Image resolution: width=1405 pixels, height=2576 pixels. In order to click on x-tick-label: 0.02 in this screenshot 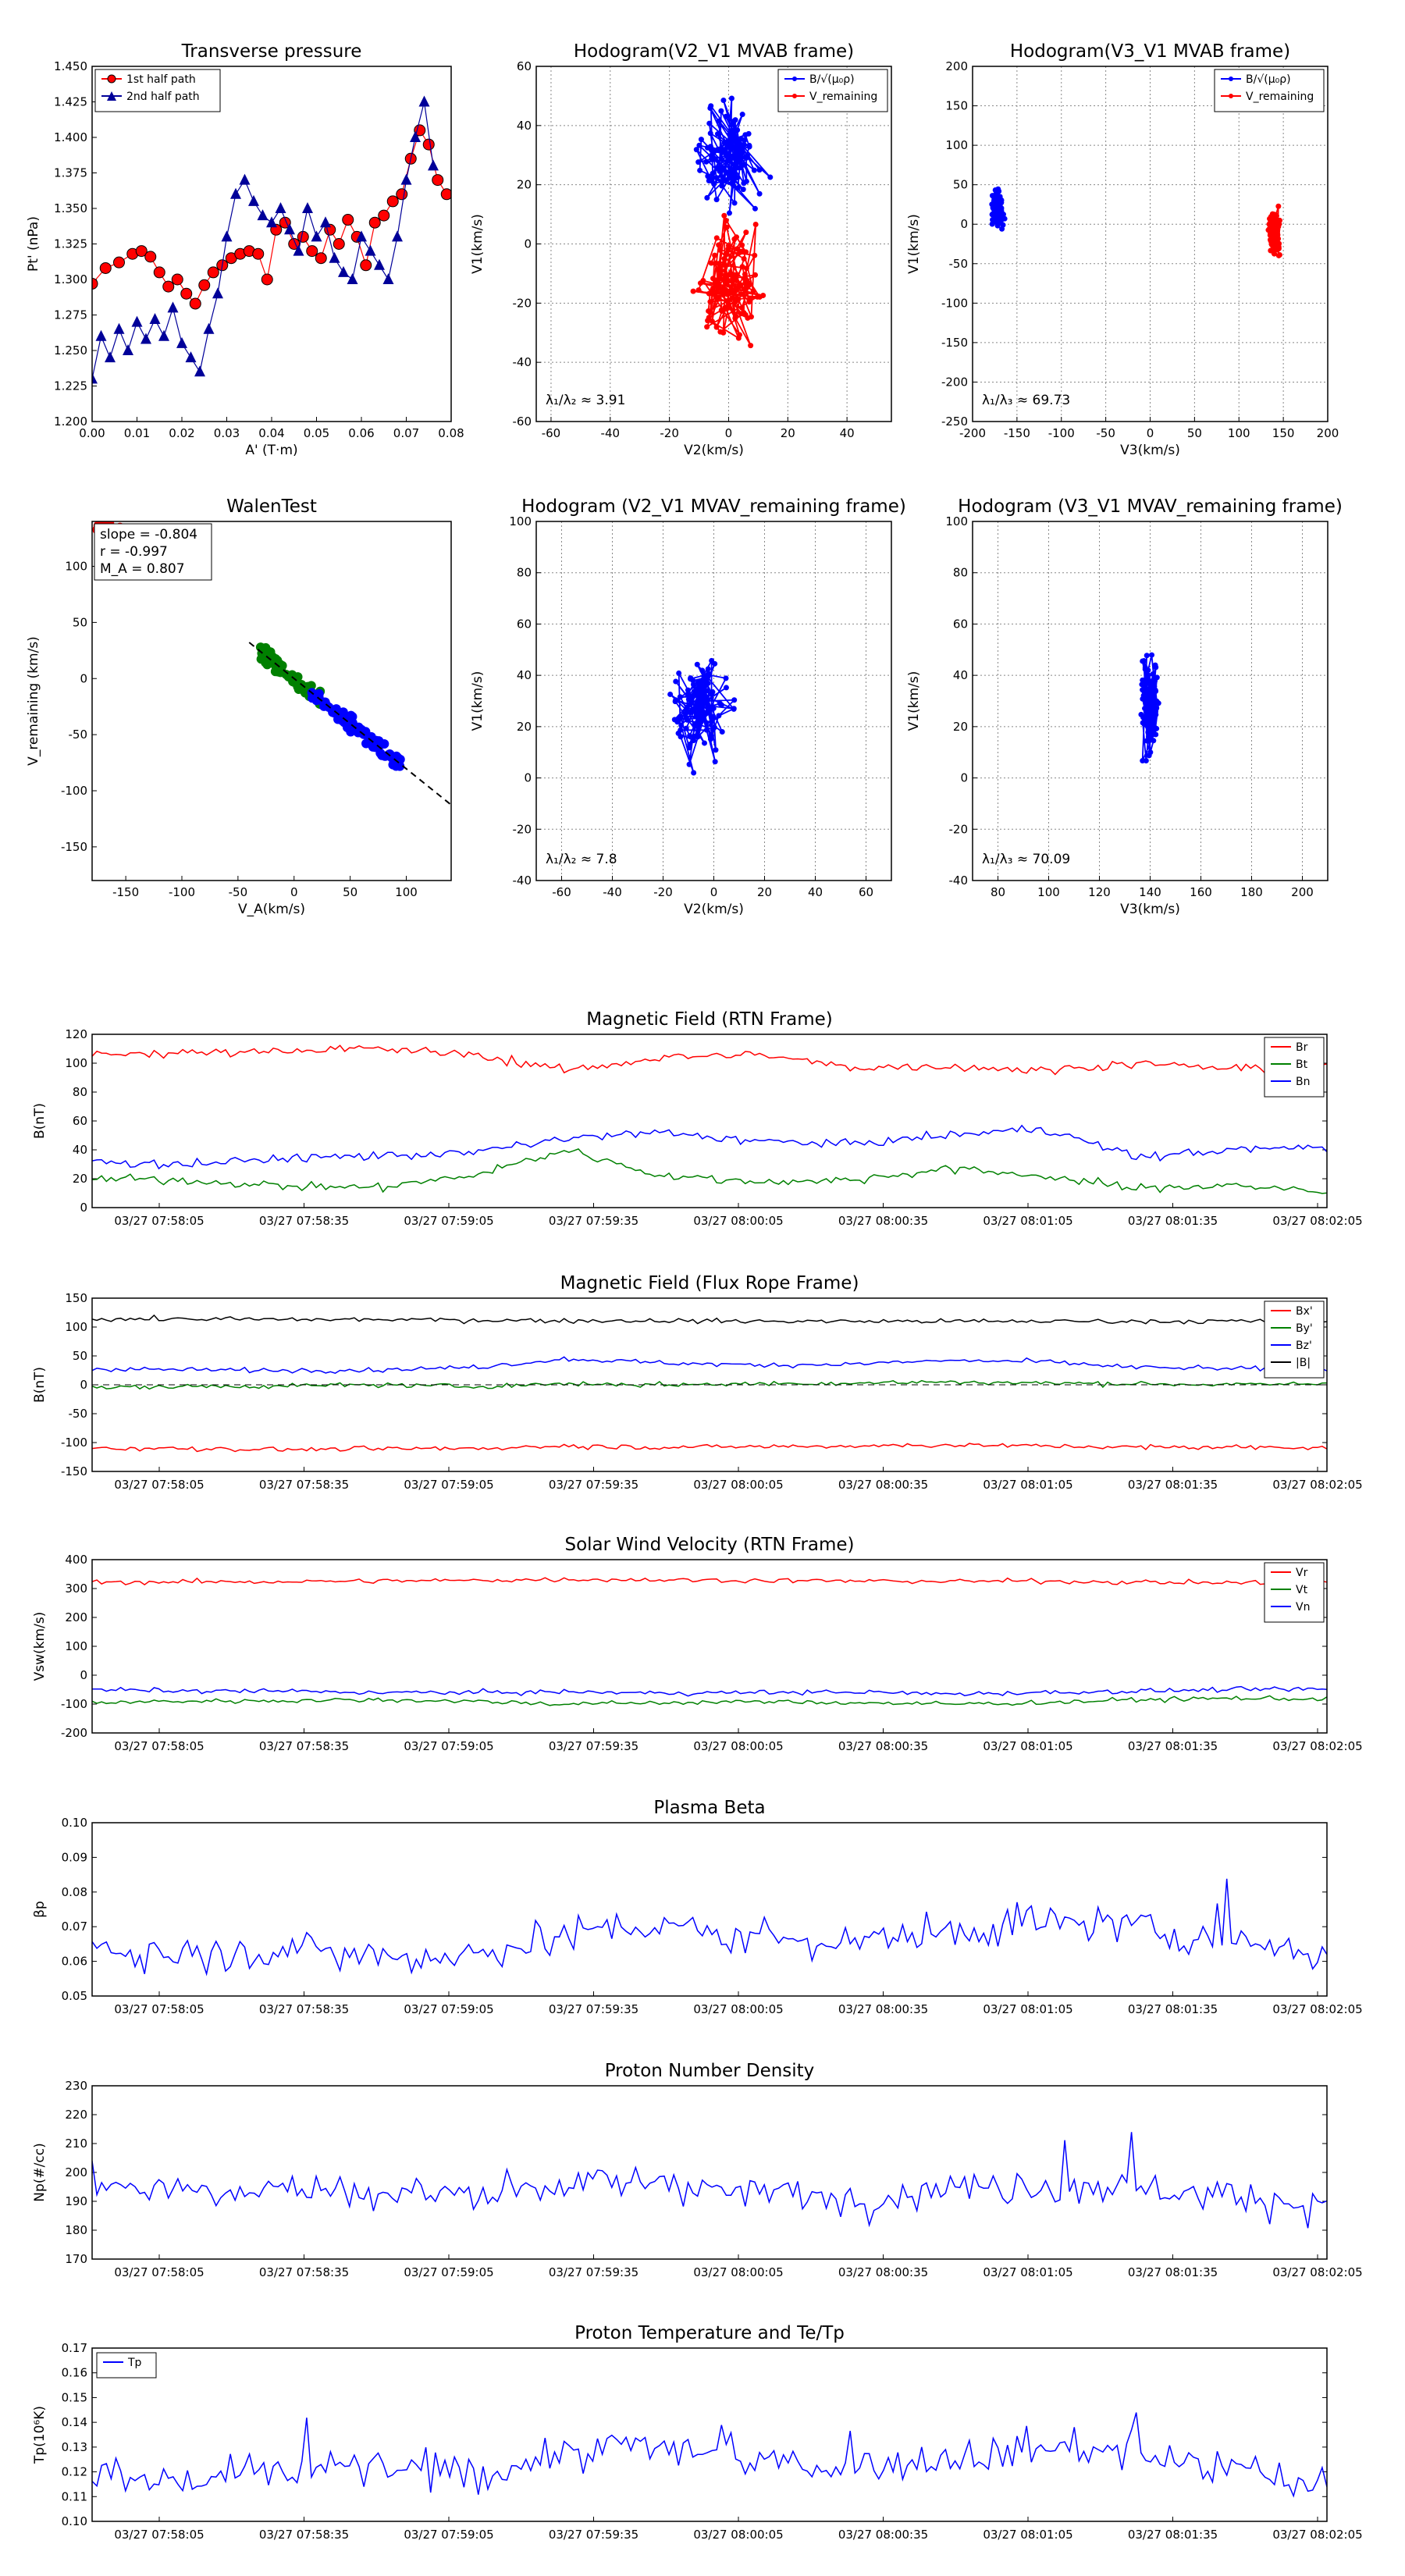, I will do `click(181, 433)`.